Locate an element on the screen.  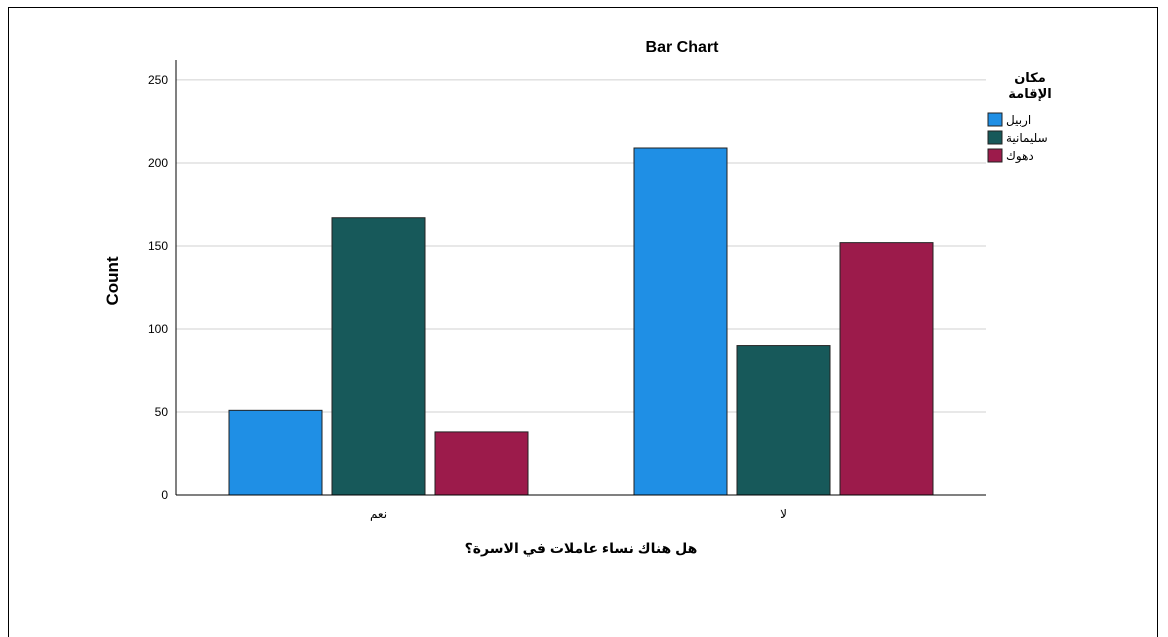
y-tick-label: 50 is located at coordinates (162, 412).